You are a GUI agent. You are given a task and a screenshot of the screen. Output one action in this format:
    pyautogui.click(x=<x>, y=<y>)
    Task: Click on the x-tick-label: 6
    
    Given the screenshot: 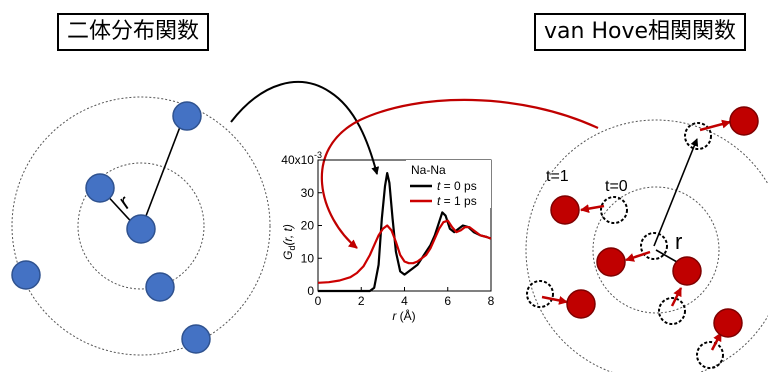 What is the action you would take?
    pyautogui.click(x=447, y=301)
    